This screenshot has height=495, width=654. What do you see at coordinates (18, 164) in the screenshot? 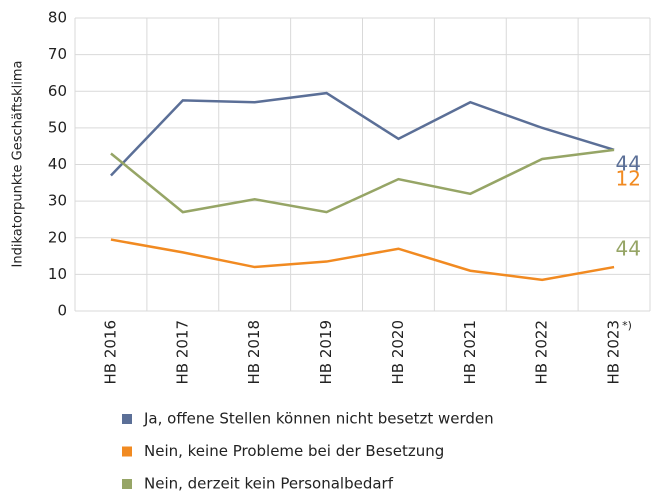
I see `y-axis-label: Indikatorpunkte Geschäftsklima` at bounding box center [18, 164].